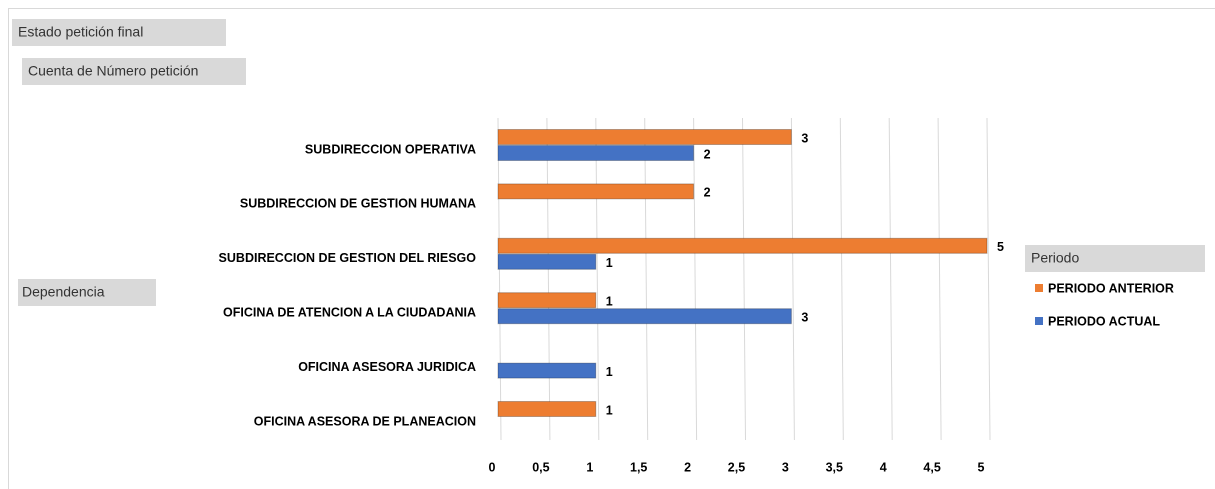 This screenshot has height=489, width=1215. I want to click on data-label: 5, so click(1000, 247).